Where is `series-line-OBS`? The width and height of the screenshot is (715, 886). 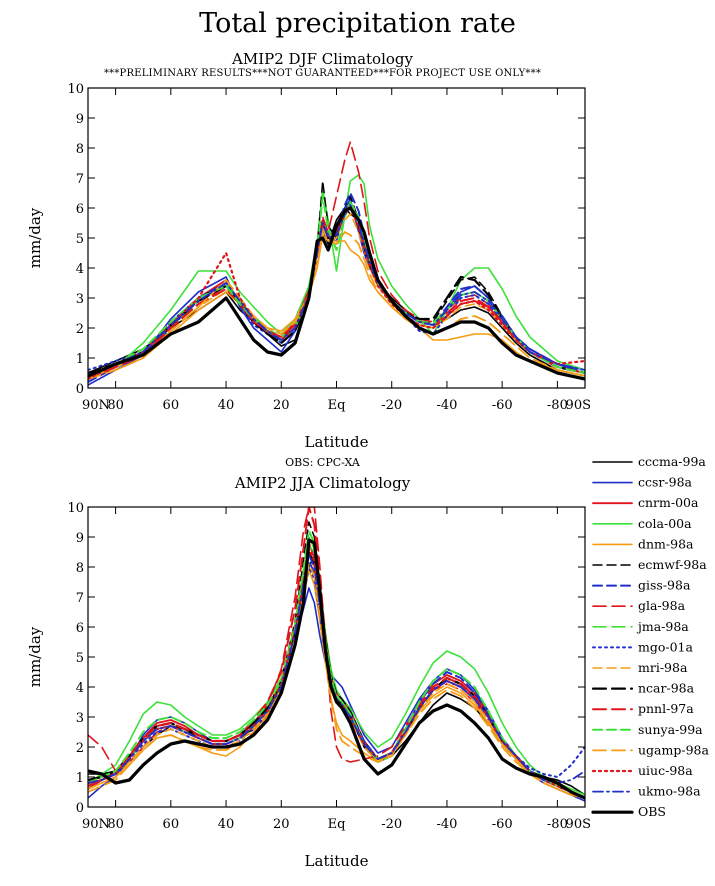 series-line-OBS is located at coordinates (336, 293).